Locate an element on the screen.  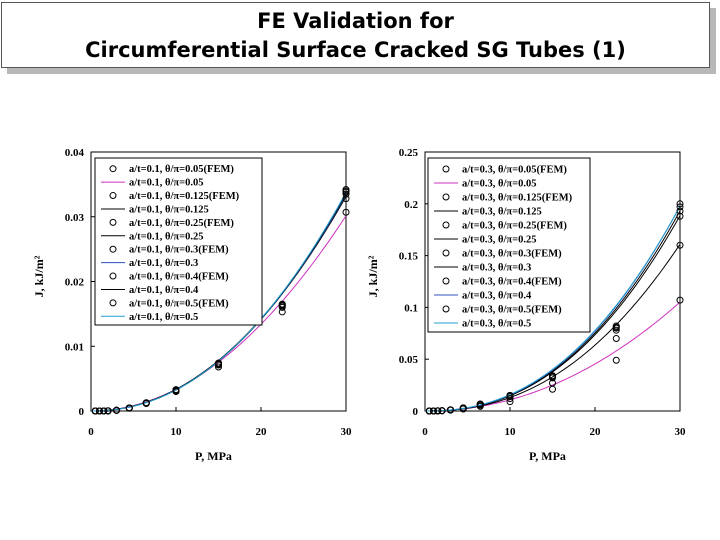
legend-label: a/t=0.1, θ/π=0.4(FEM) is located at coordinates (179, 277).